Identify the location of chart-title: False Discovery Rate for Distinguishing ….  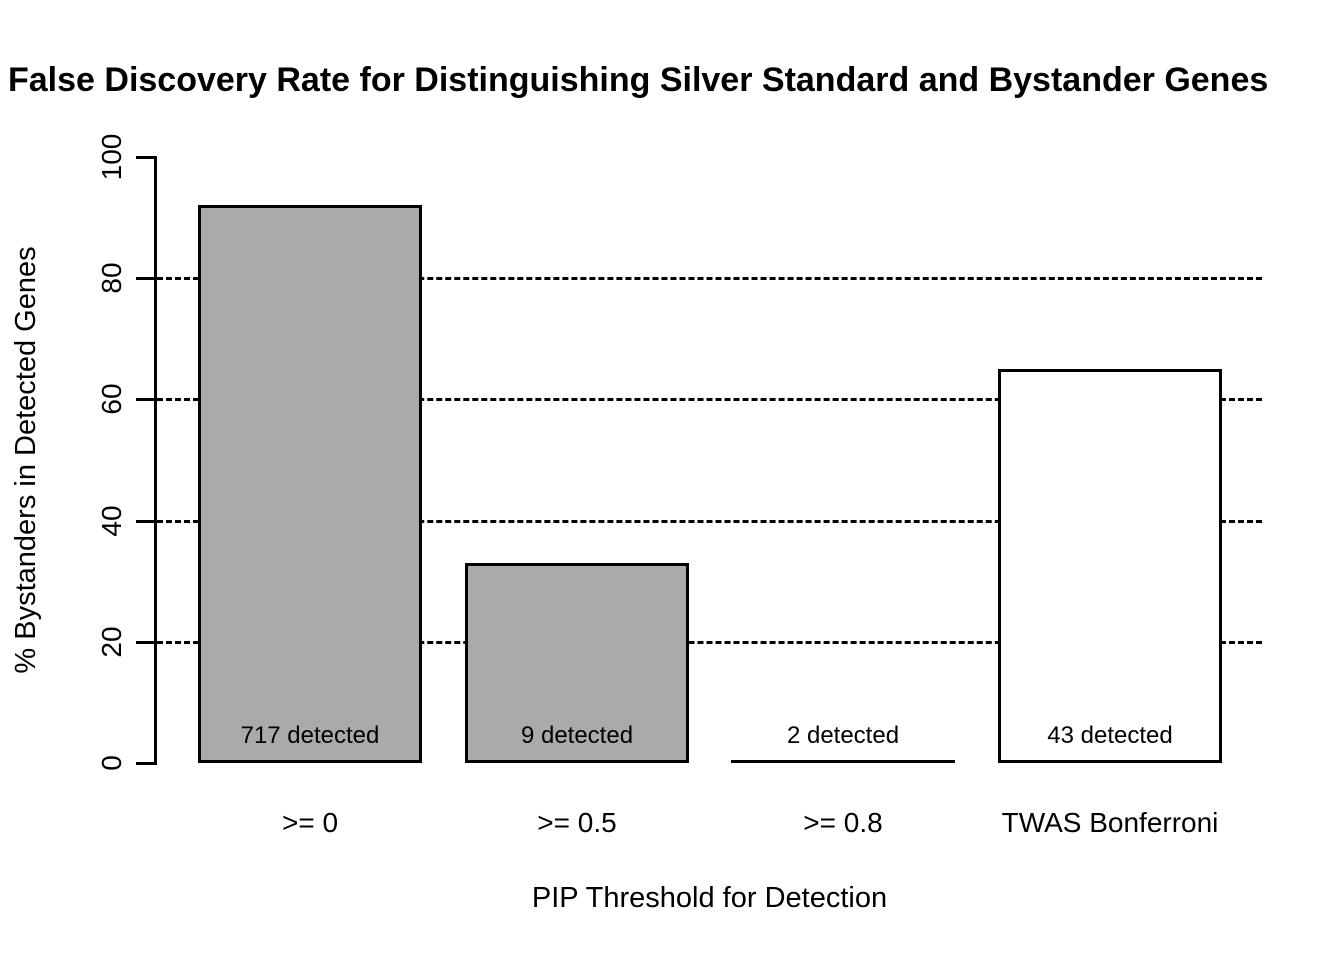
(638, 80).